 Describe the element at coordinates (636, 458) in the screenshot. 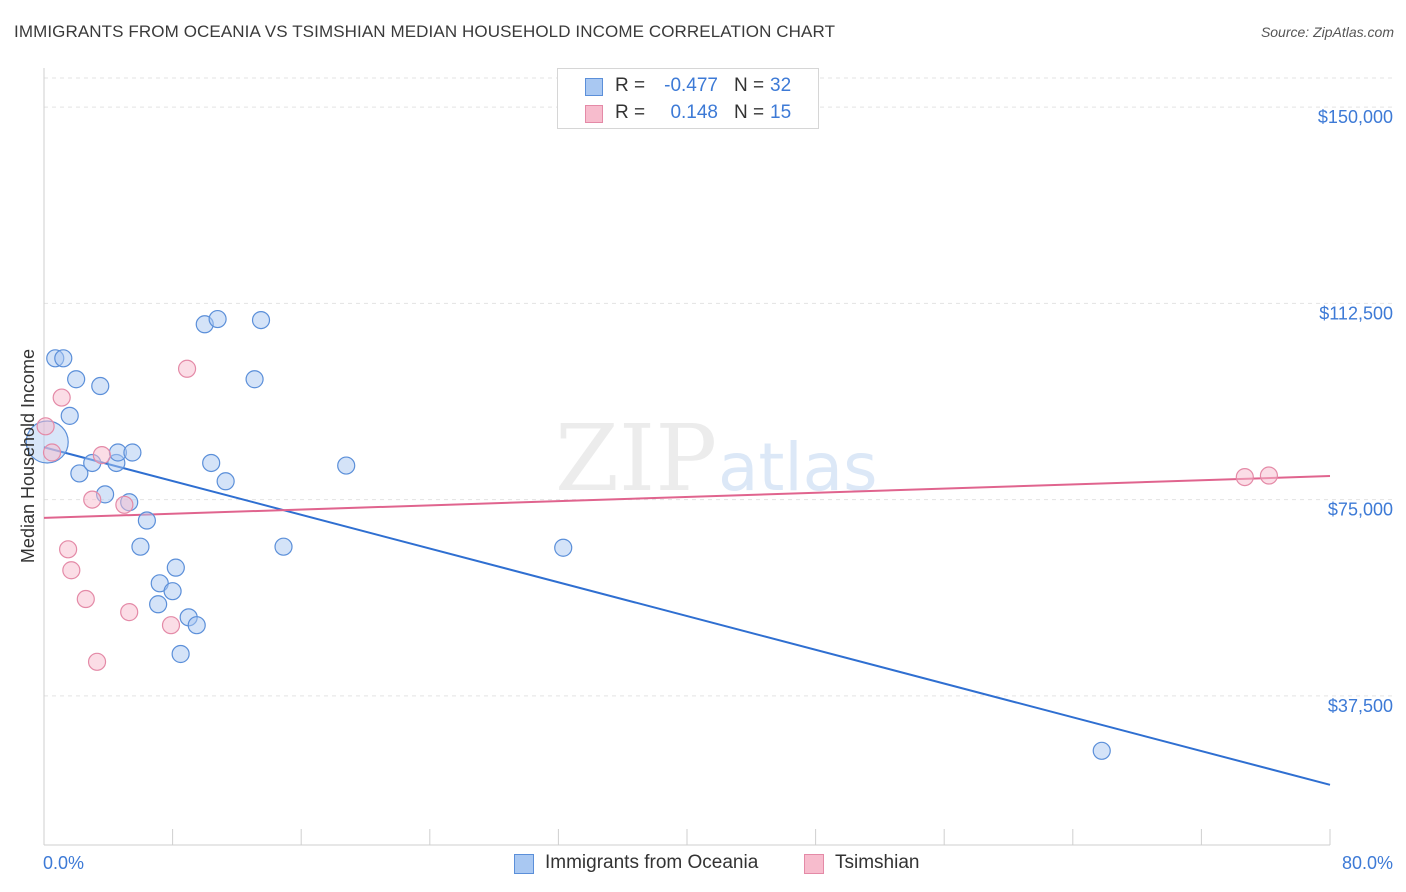

I see `watermark-zip: ZIP` at that location.